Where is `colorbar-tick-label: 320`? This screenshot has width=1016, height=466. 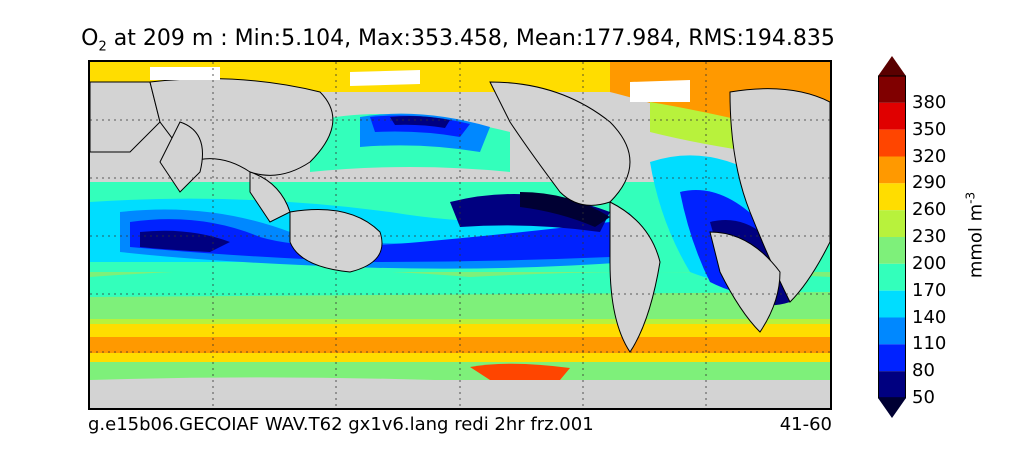
colorbar-tick-label: 320 is located at coordinates (929, 156).